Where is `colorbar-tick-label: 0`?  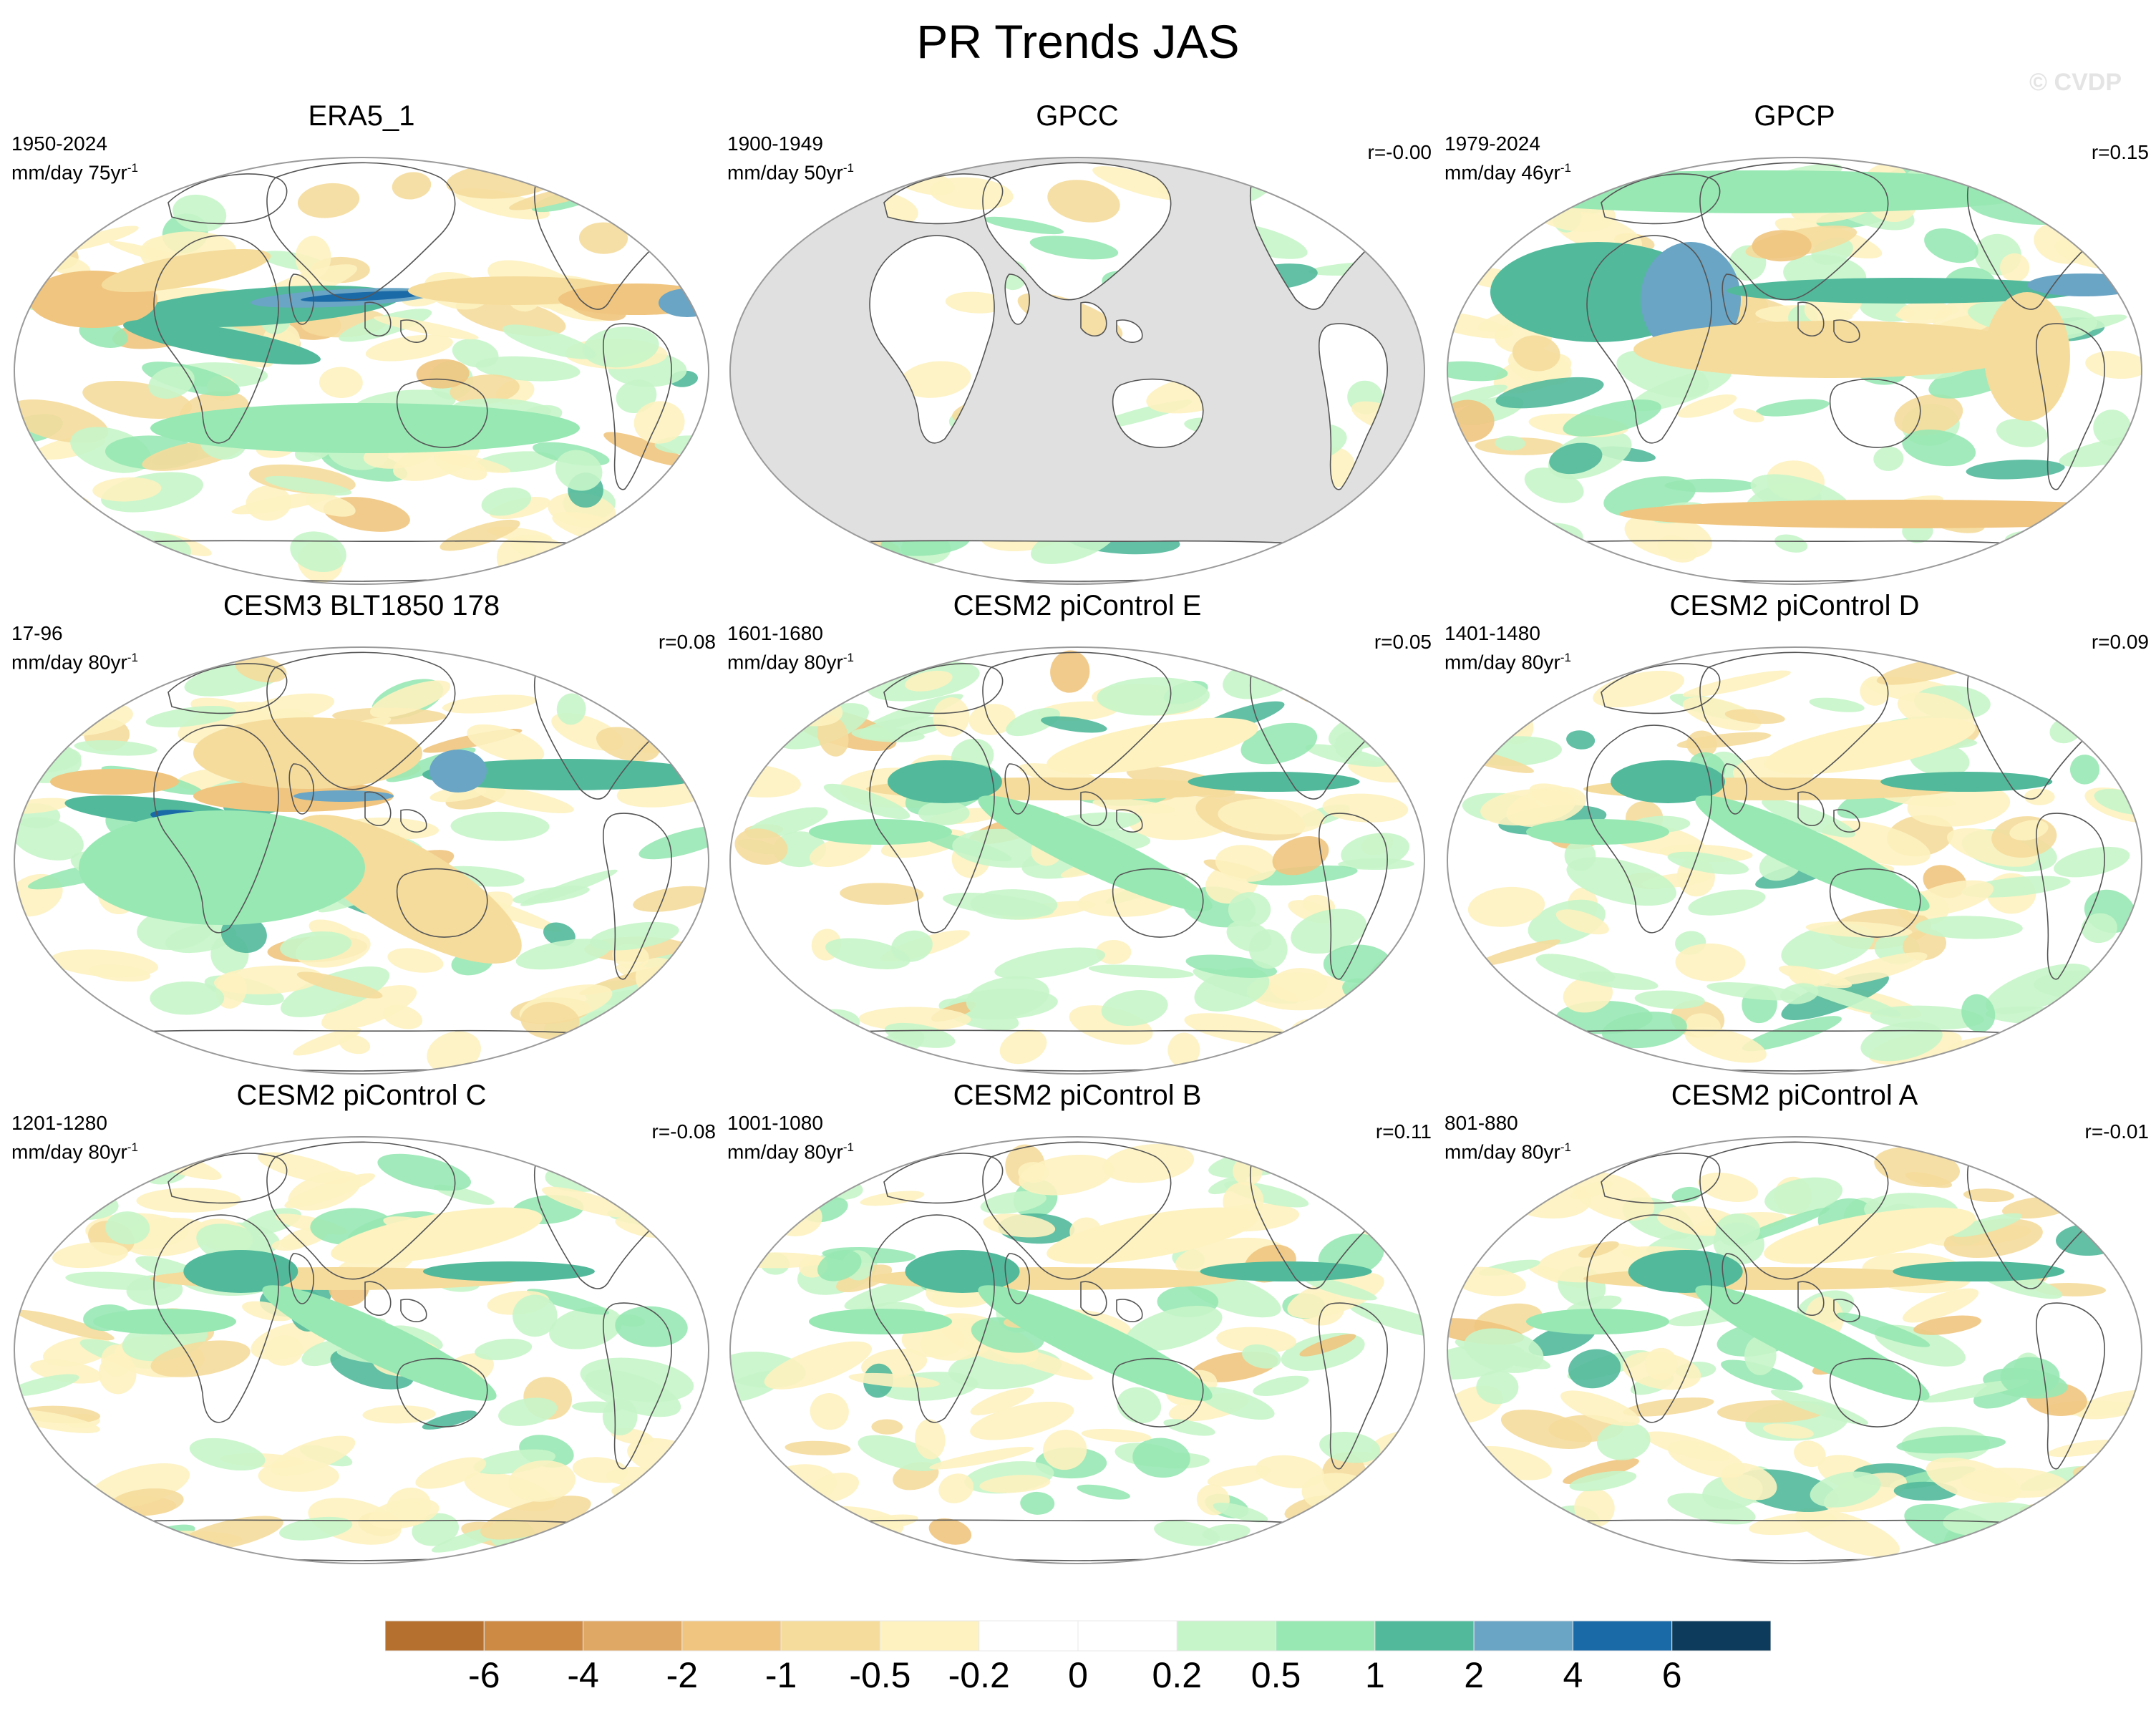
colorbar-tick-label: 0 is located at coordinates (1078, 1675).